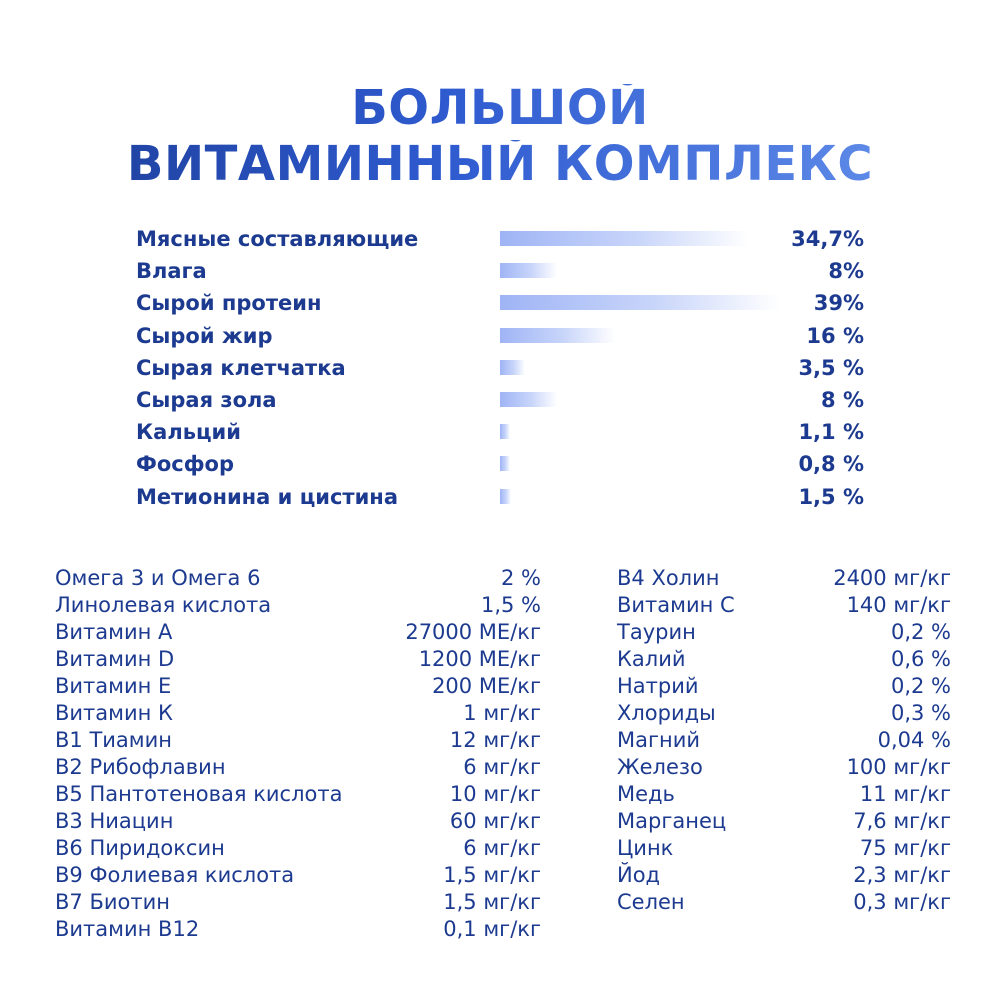  What do you see at coordinates (199, 794) in the screenshot?
I see `nutrient-name: В5 Пантотеновая кислота` at bounding box center [199, 794].